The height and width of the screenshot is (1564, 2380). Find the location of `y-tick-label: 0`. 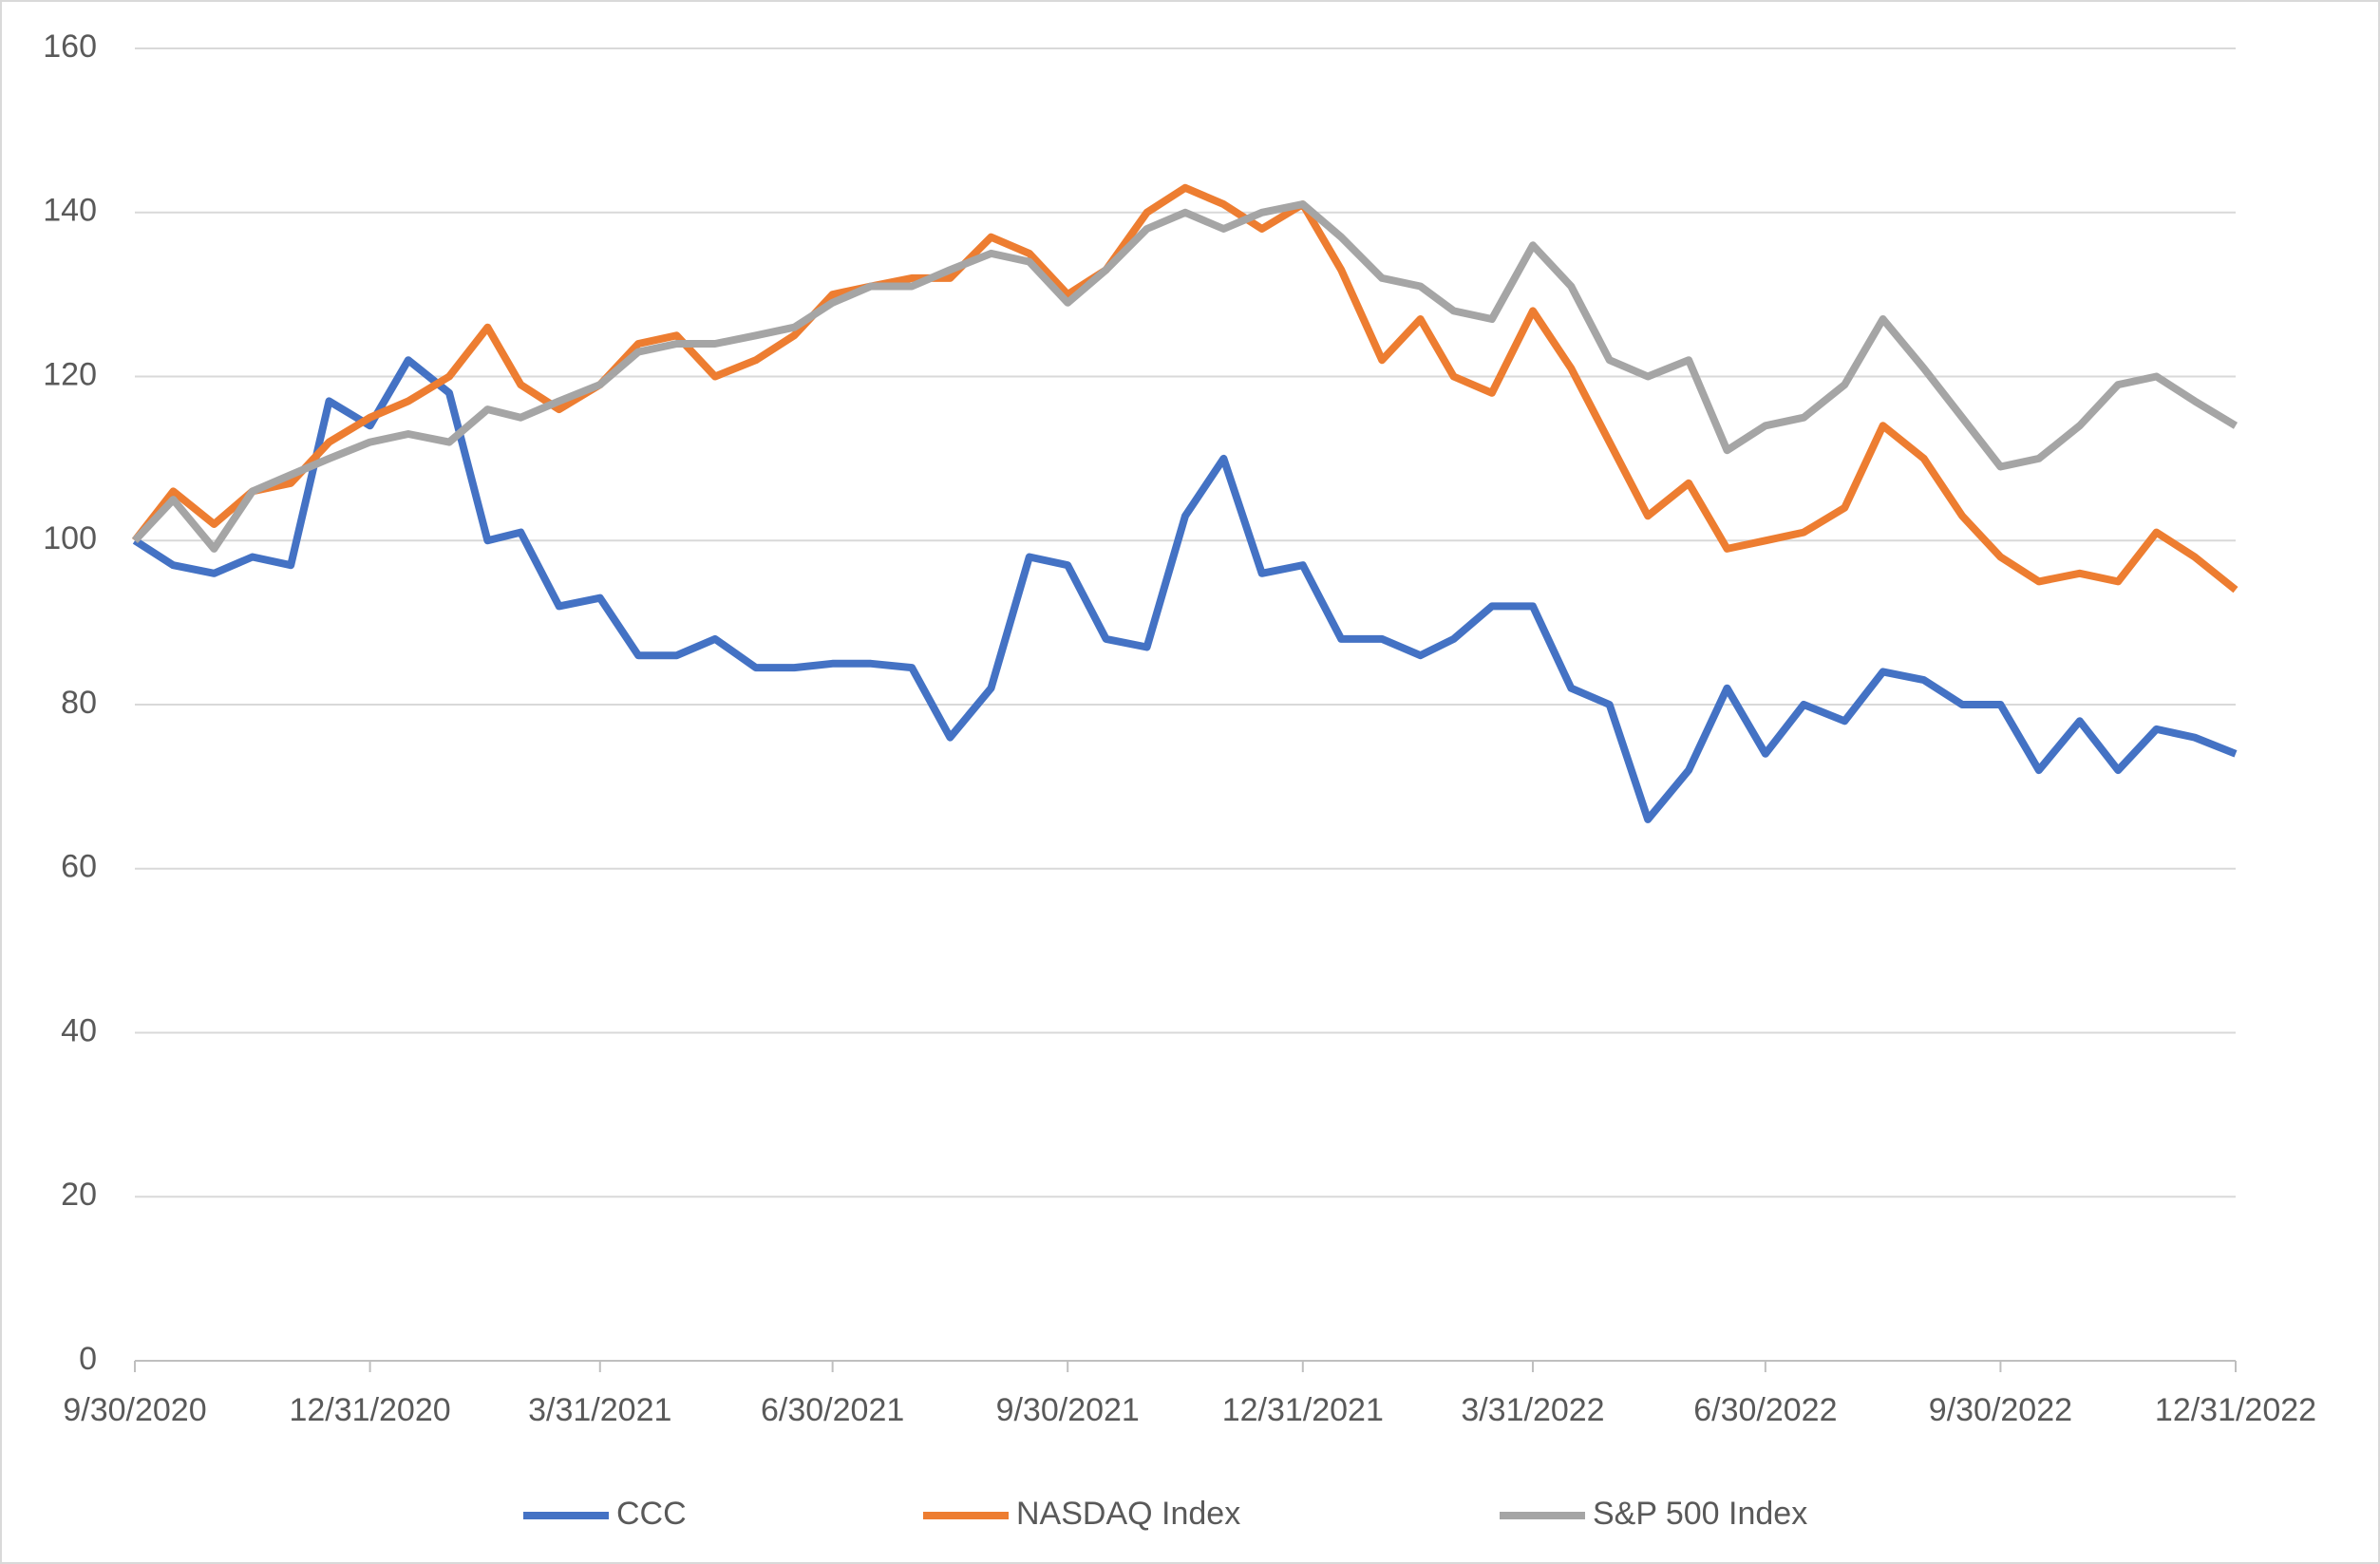

y-tick-label: 0 is located at coordinates (88, 1359).